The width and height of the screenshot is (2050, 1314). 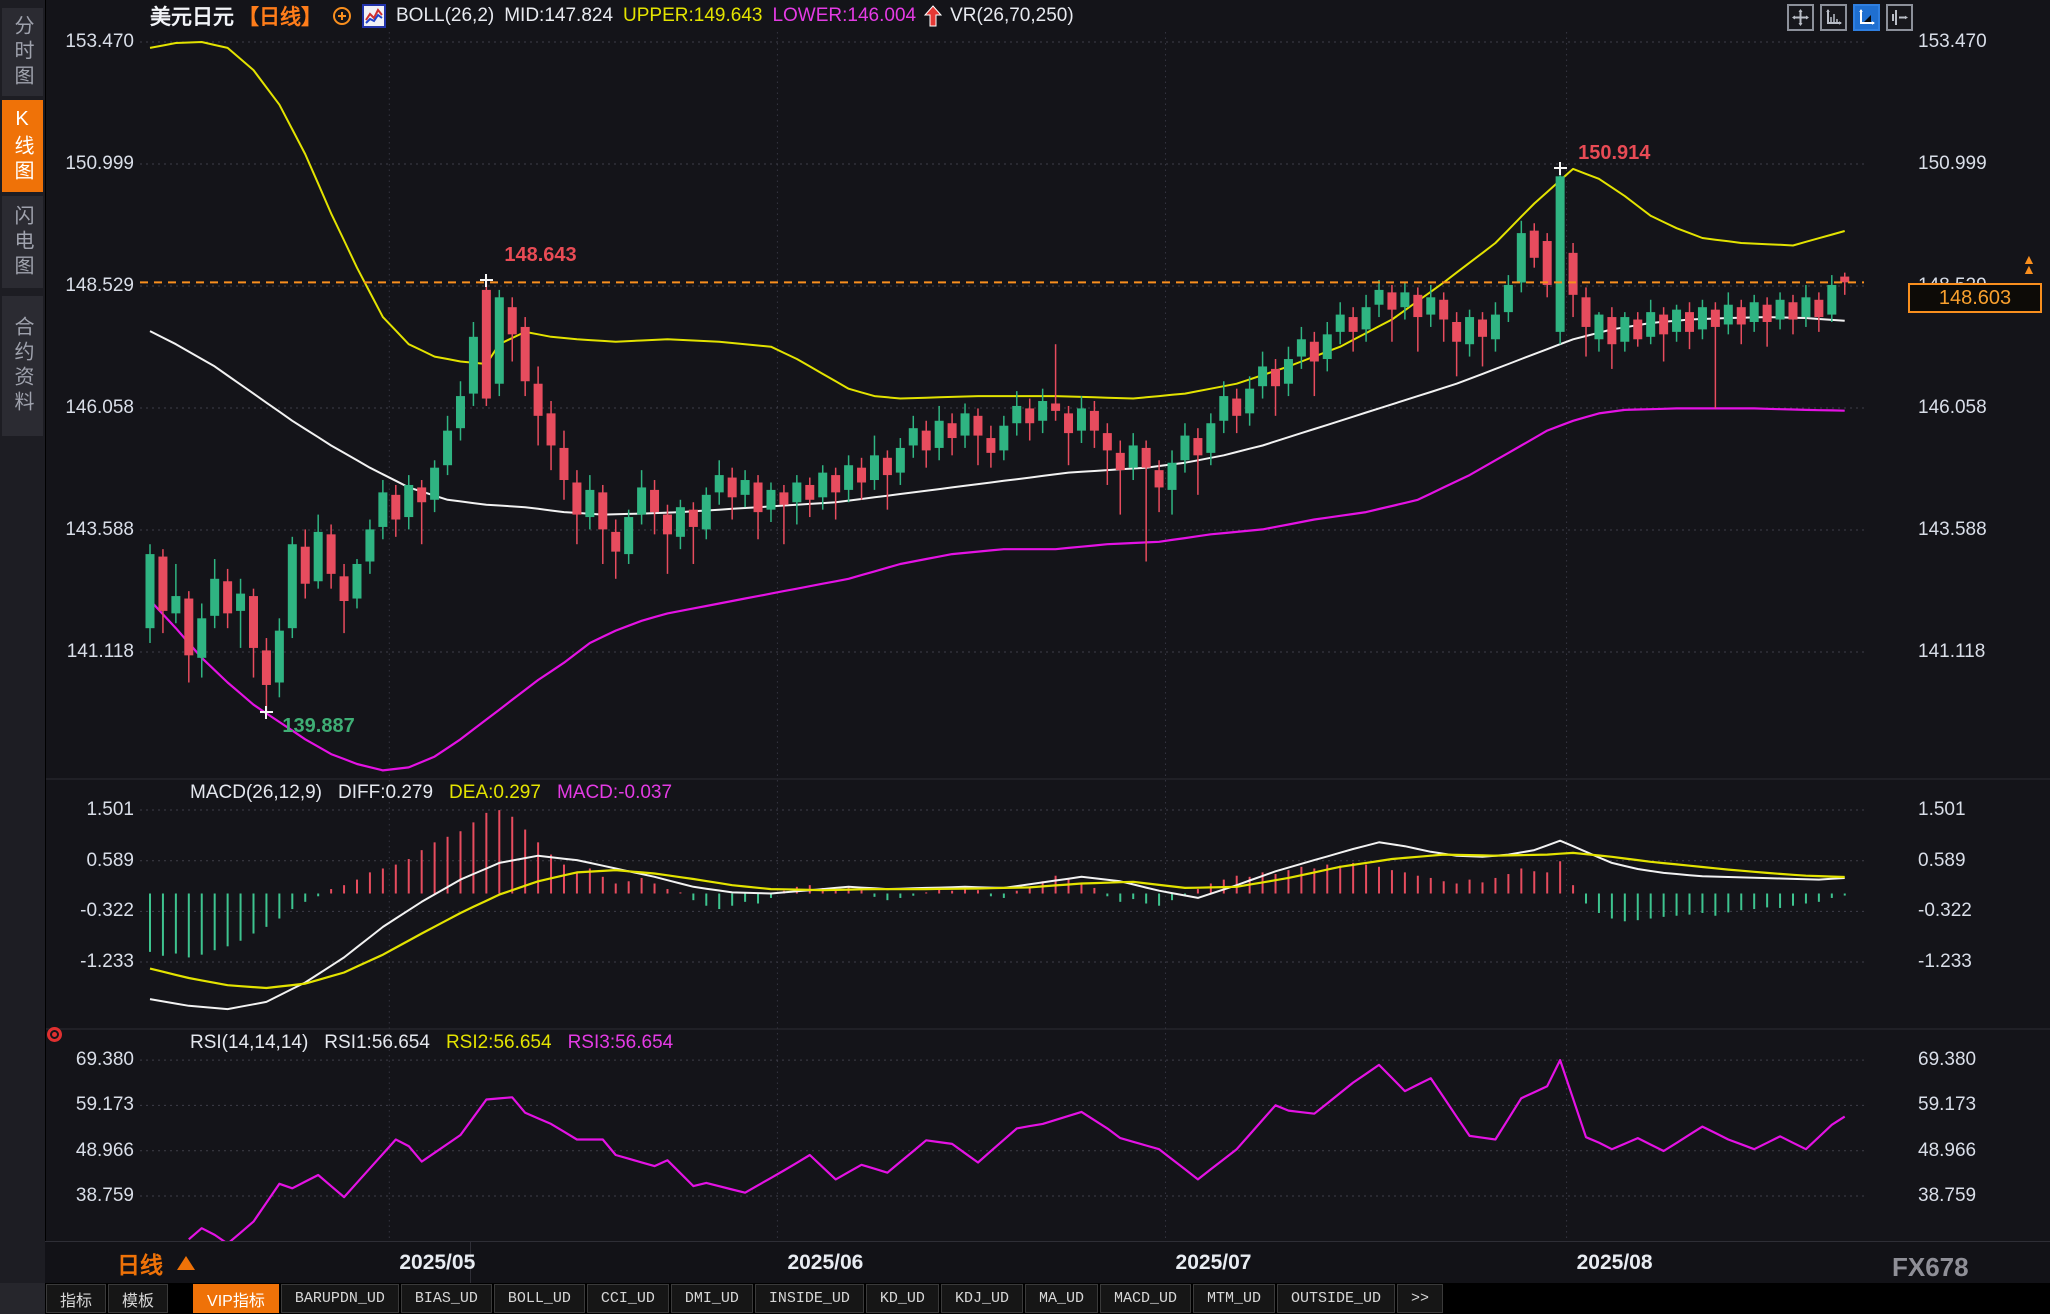 What do you see at coordinates (809, 1298) in the screenshot?
I see `bottom-tab-8: INSIDE_UD` at bounding box center [809, 1298].